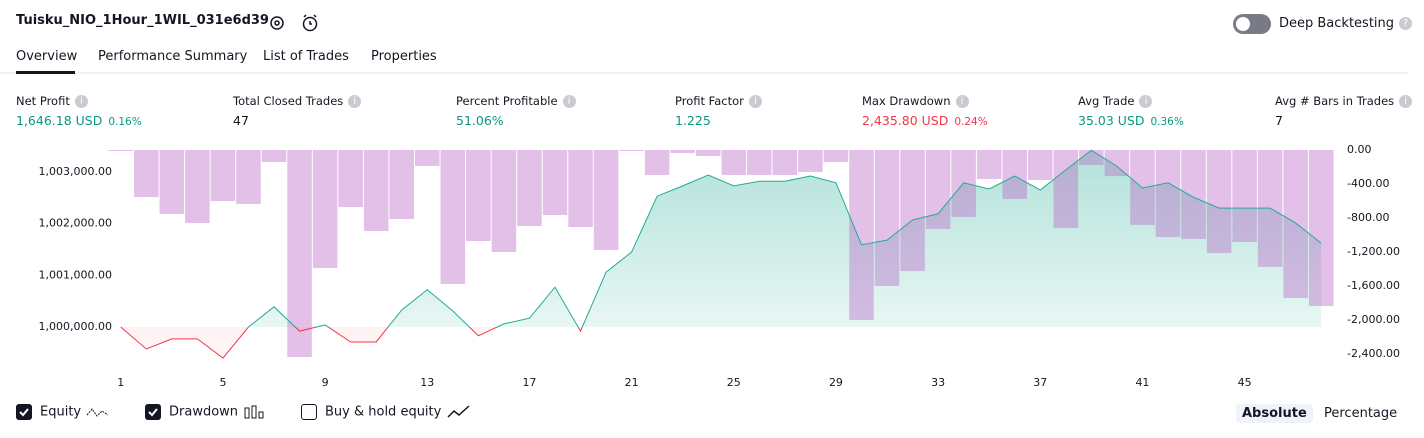 The width and height of the screenshot is (1424, 438). Describe the element at coordinates (173, 56) in the screenshot. I see `tab: Performance Summary` at that location.